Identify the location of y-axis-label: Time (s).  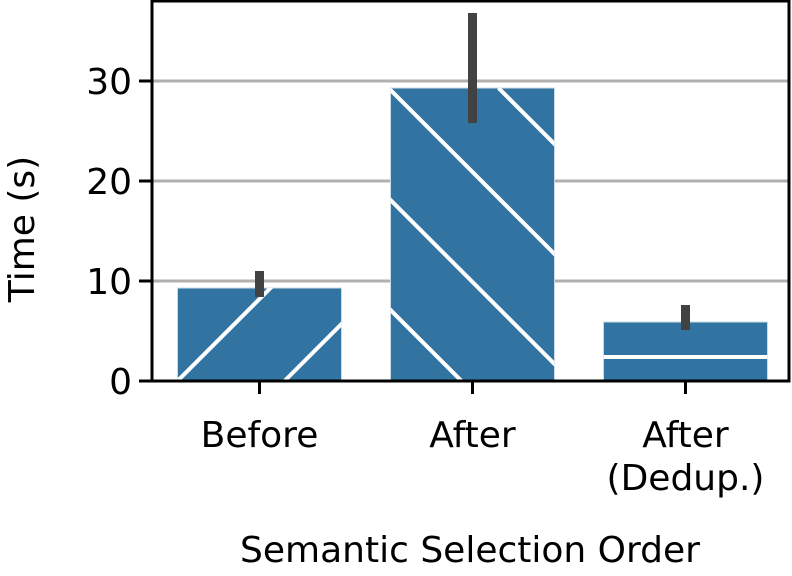
(22, 229).